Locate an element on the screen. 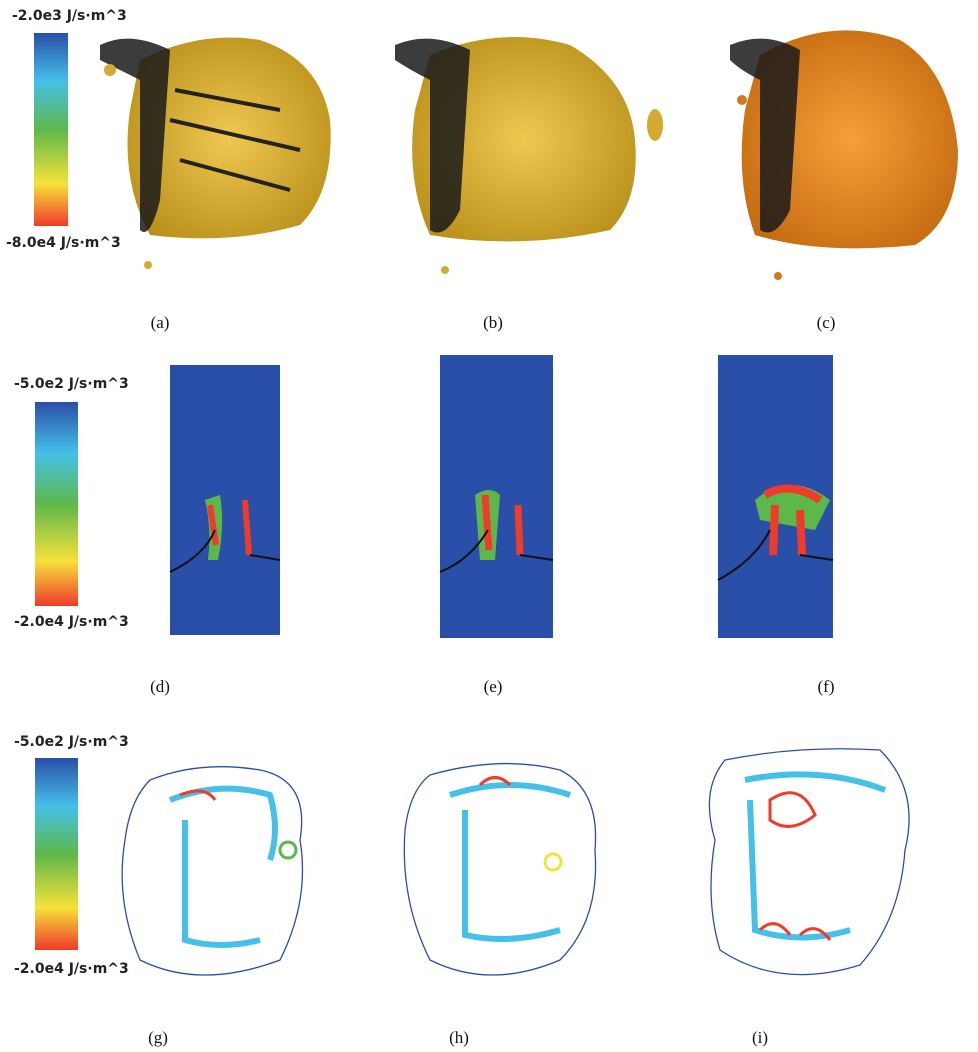  panel-h-image is located at coordinates (500, 869).